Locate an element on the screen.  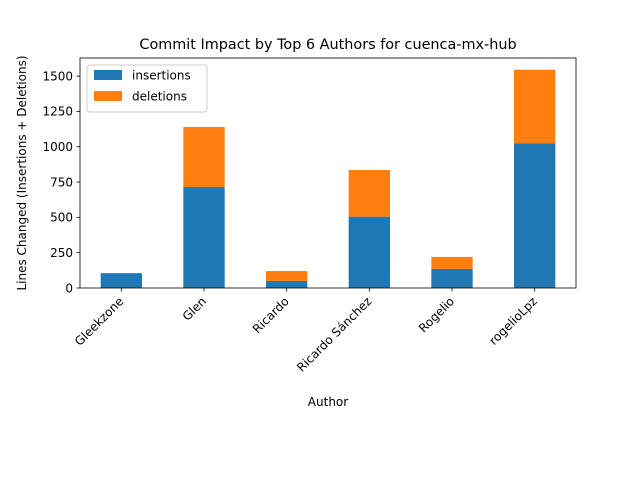
x-axis-label: Author is located at coordinates (328, 402).